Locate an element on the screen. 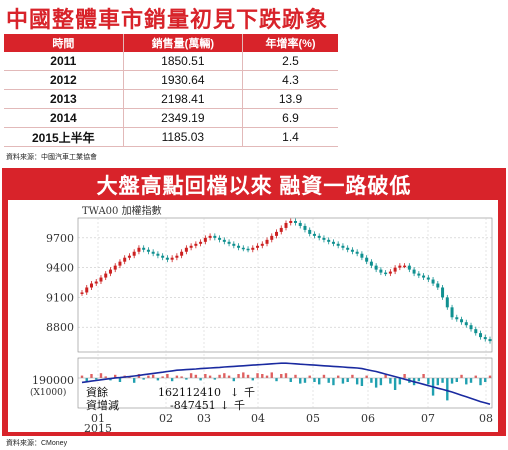  growth-cell: 2.5 is located at coordinates (290, 61).